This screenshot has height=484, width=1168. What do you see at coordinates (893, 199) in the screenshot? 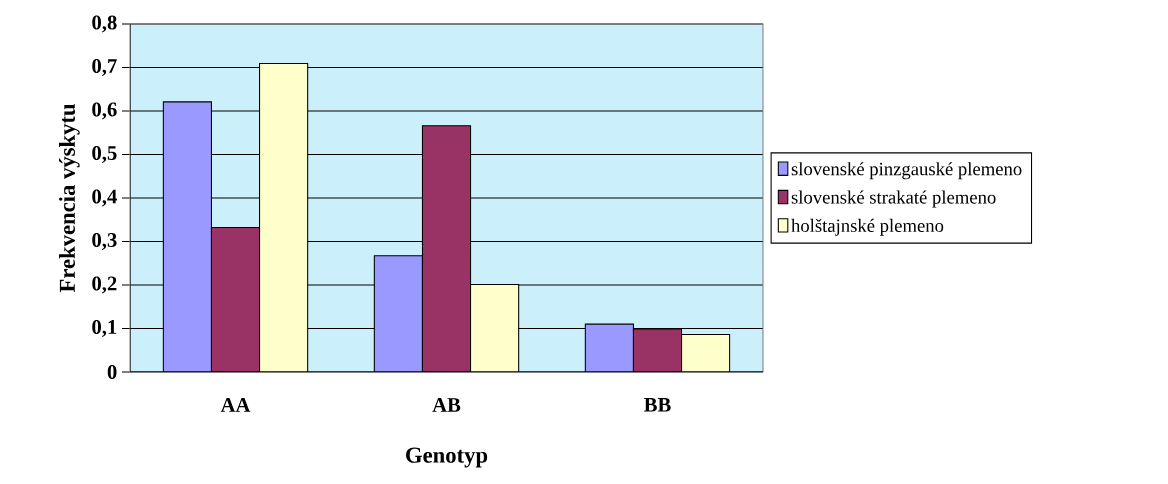
I see `legend-label: slovenské strakaté plemeno` at bounding box center [893, 199].